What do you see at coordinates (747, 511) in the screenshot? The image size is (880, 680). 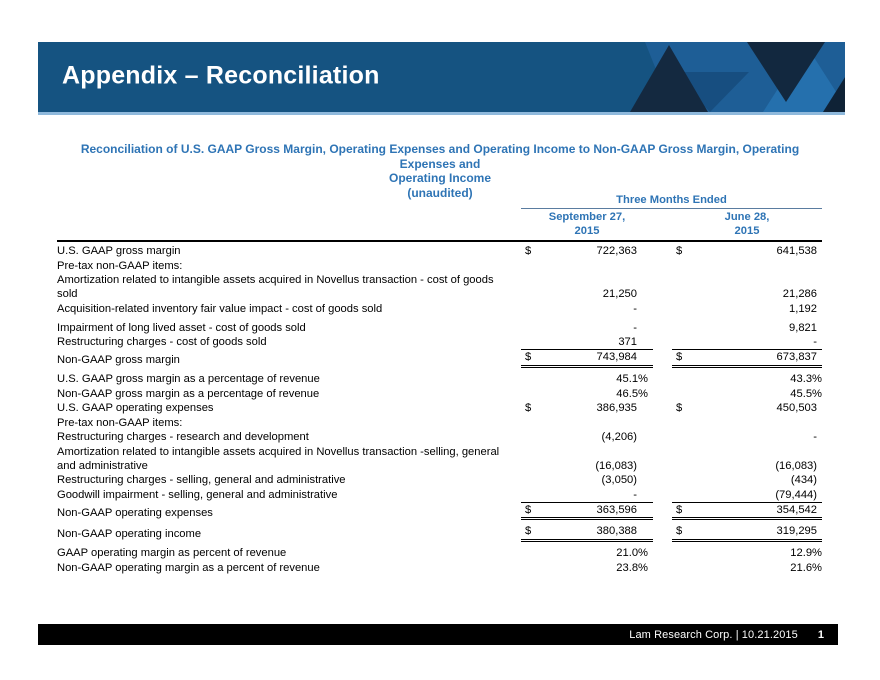 I see `value-jun28: $354,542` at bounding box center [747, 511].